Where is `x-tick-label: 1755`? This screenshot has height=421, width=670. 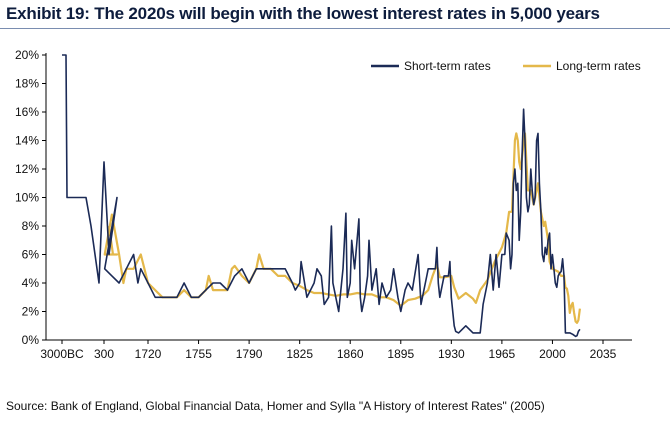 x-tick-label: 1755 is located at coordinates (198, 354).